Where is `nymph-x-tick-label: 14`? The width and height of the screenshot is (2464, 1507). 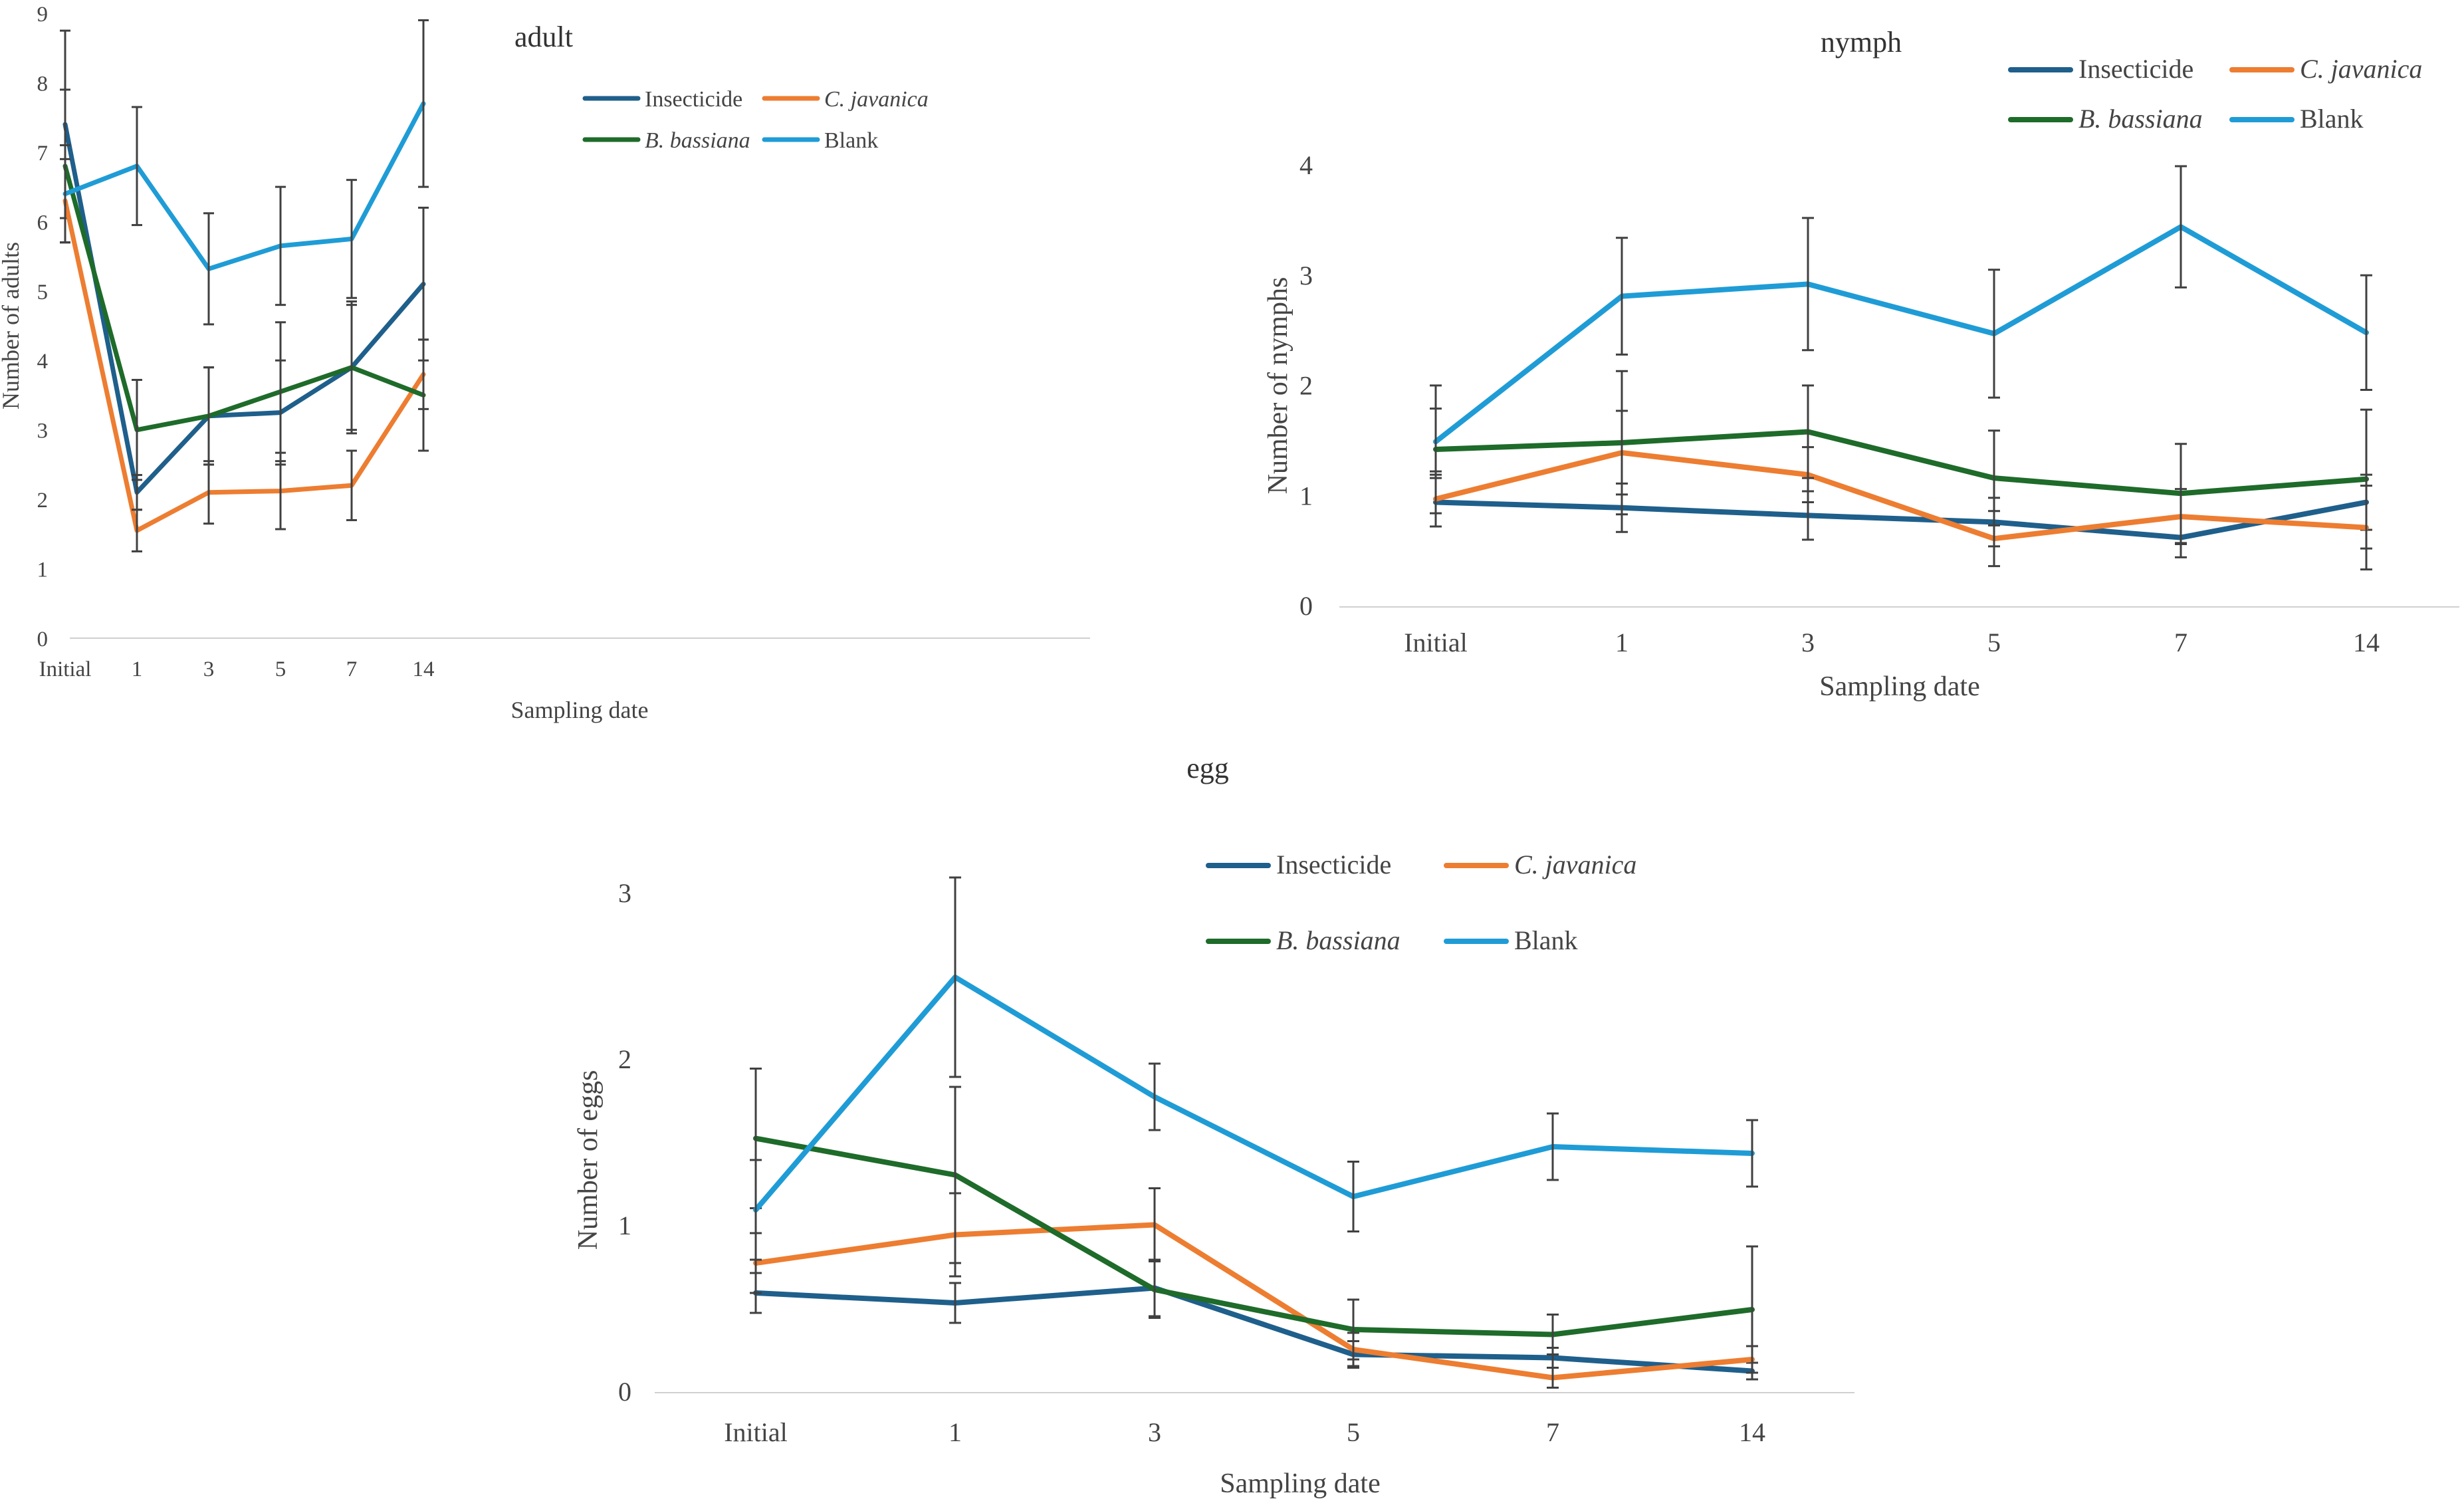
nymph-x-tick-label: 14 is located at coordinates (2366, 642).